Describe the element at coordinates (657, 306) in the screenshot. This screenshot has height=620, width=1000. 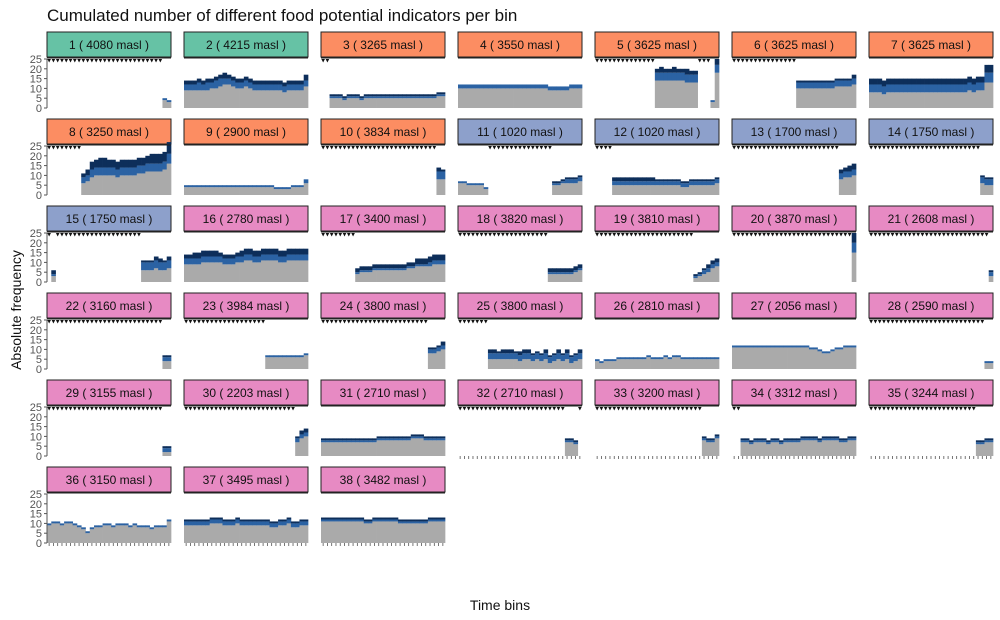
I see `facet-label: 26 ( 2810 masl )` at that location.